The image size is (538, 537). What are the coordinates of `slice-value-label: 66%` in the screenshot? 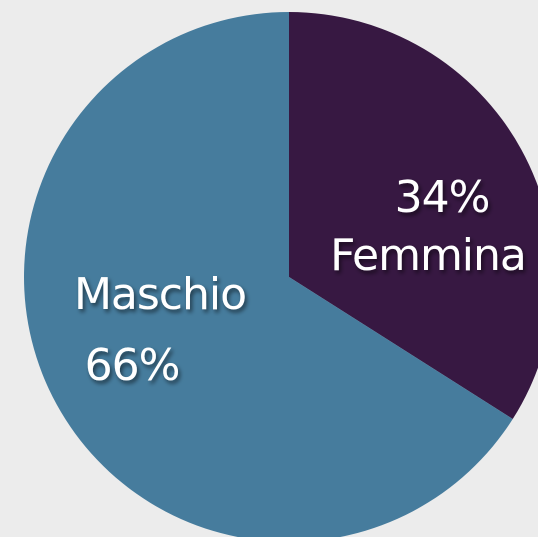 It's located at (132, 365).